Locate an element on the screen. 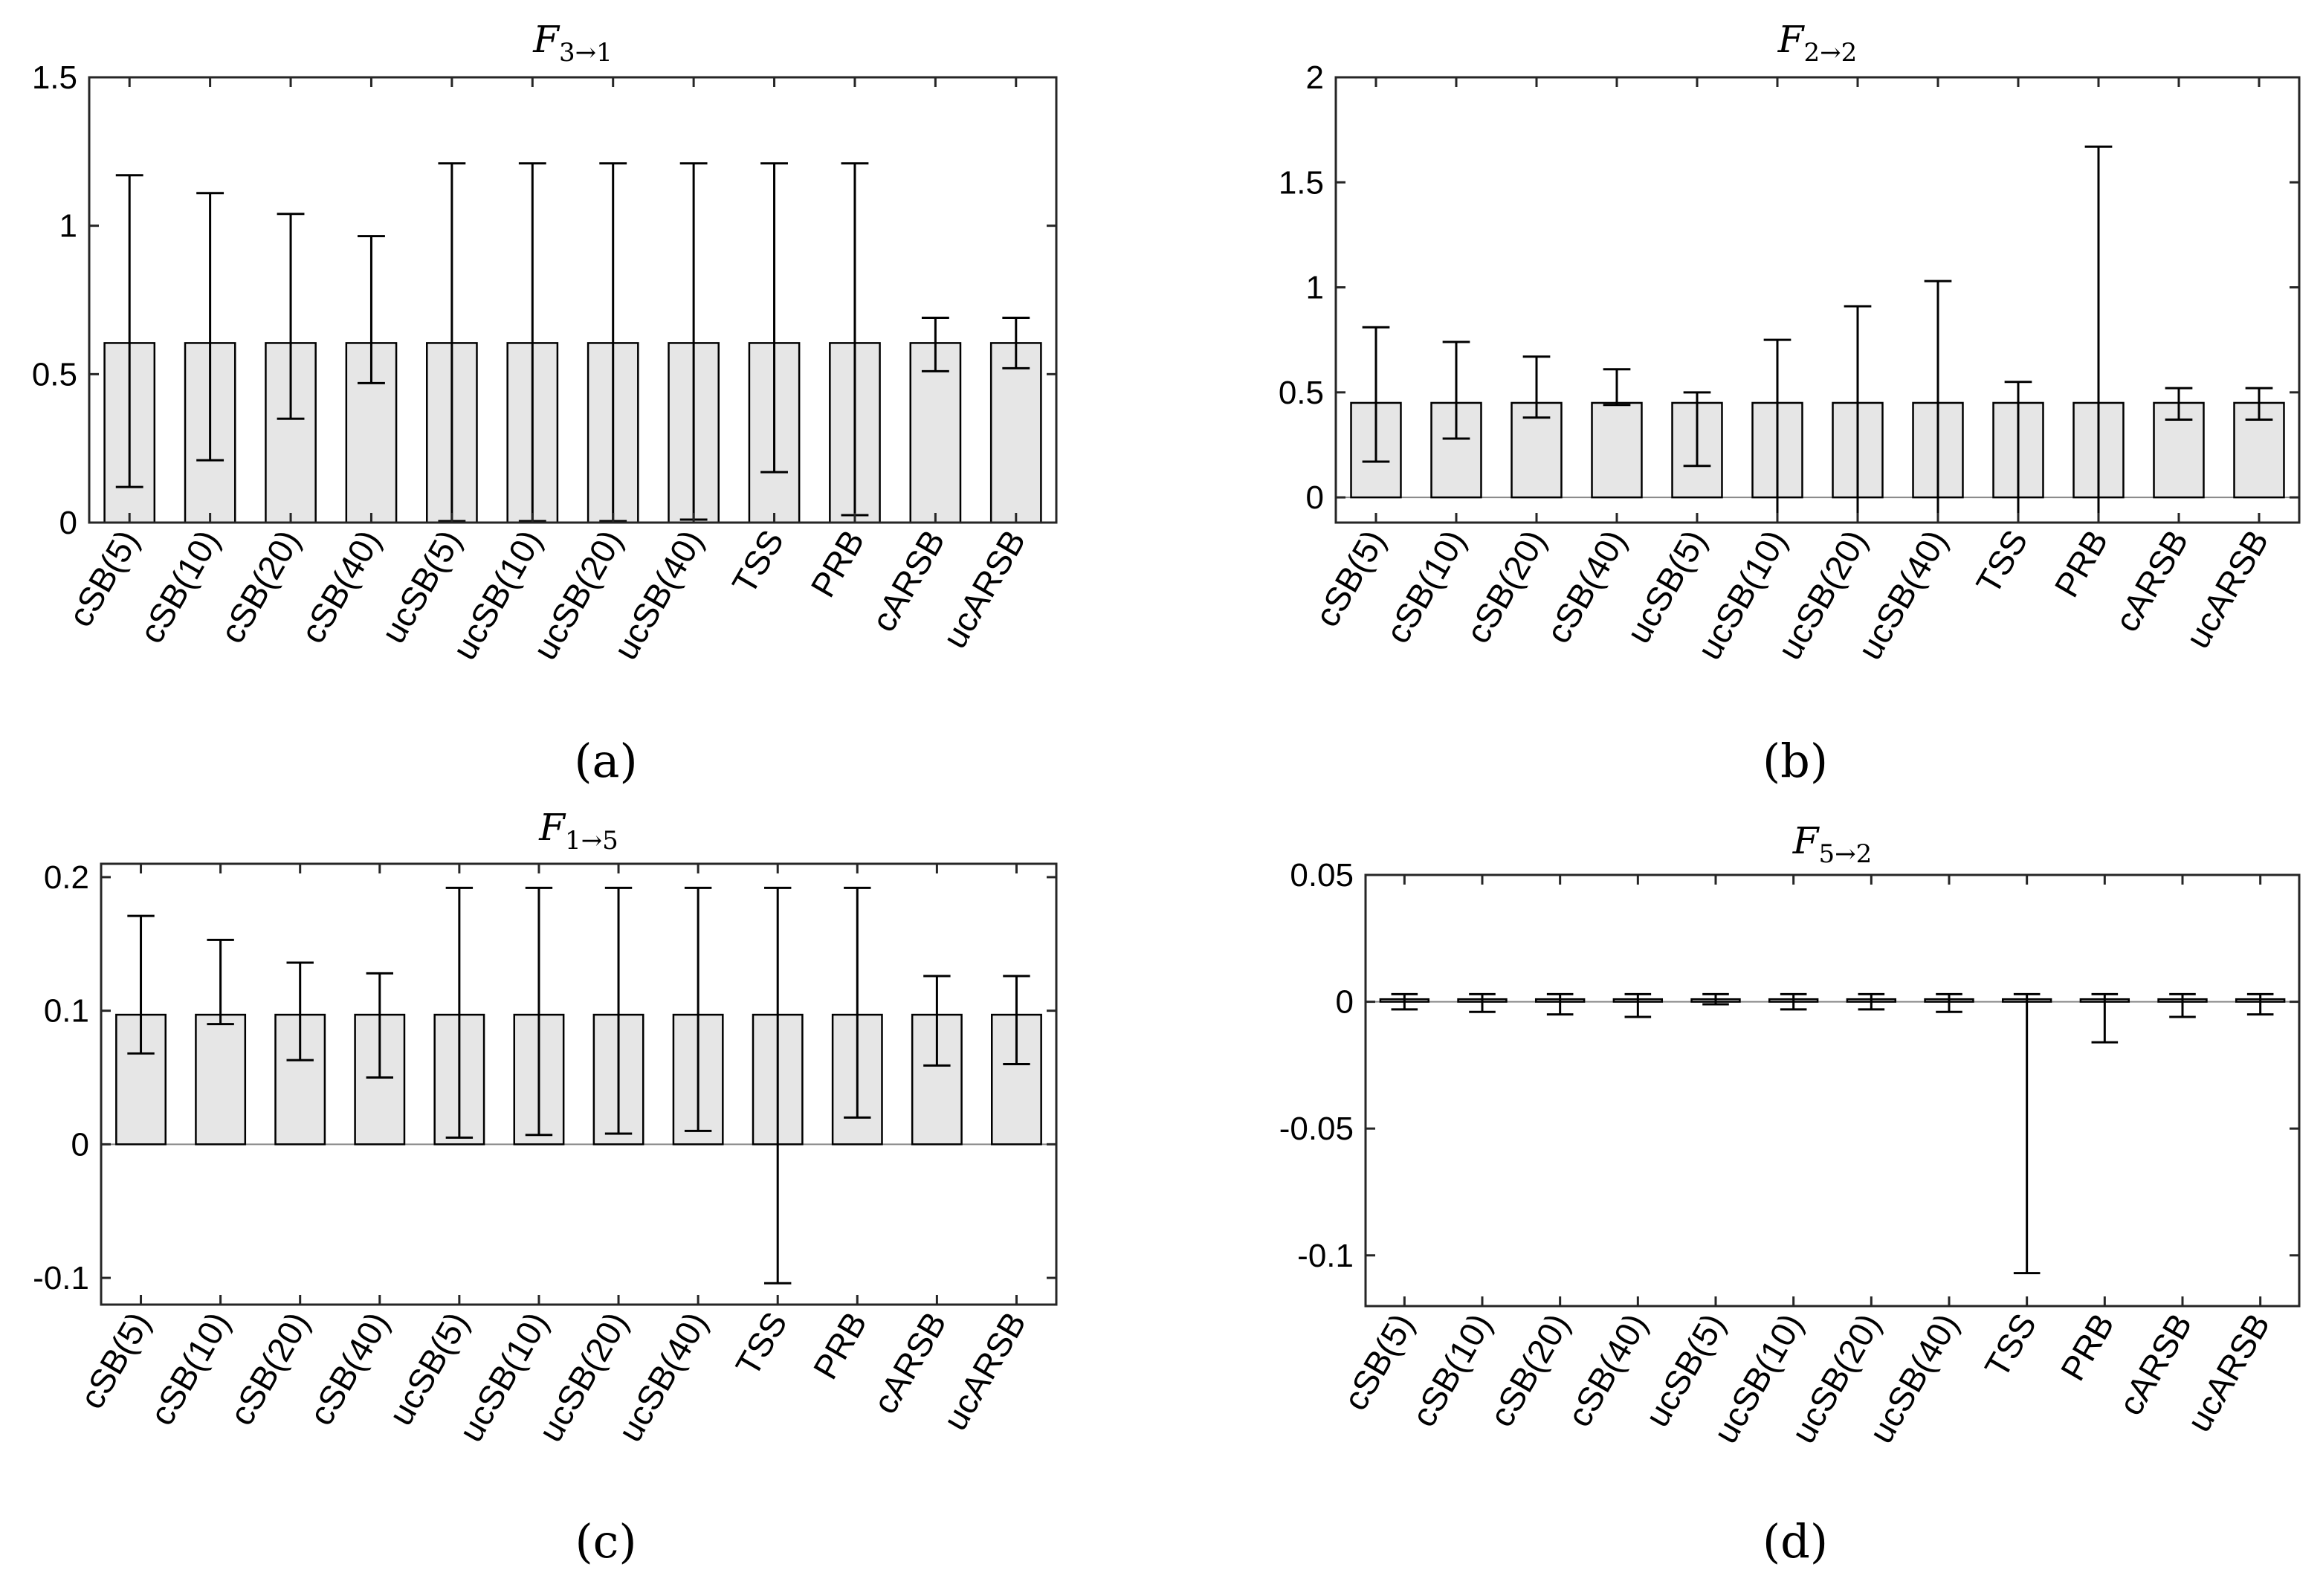 Image resolution: width=2323 pixels, height=1596 pixels. y-tick-label: 0.1 is located at coordinates (66, 1012).